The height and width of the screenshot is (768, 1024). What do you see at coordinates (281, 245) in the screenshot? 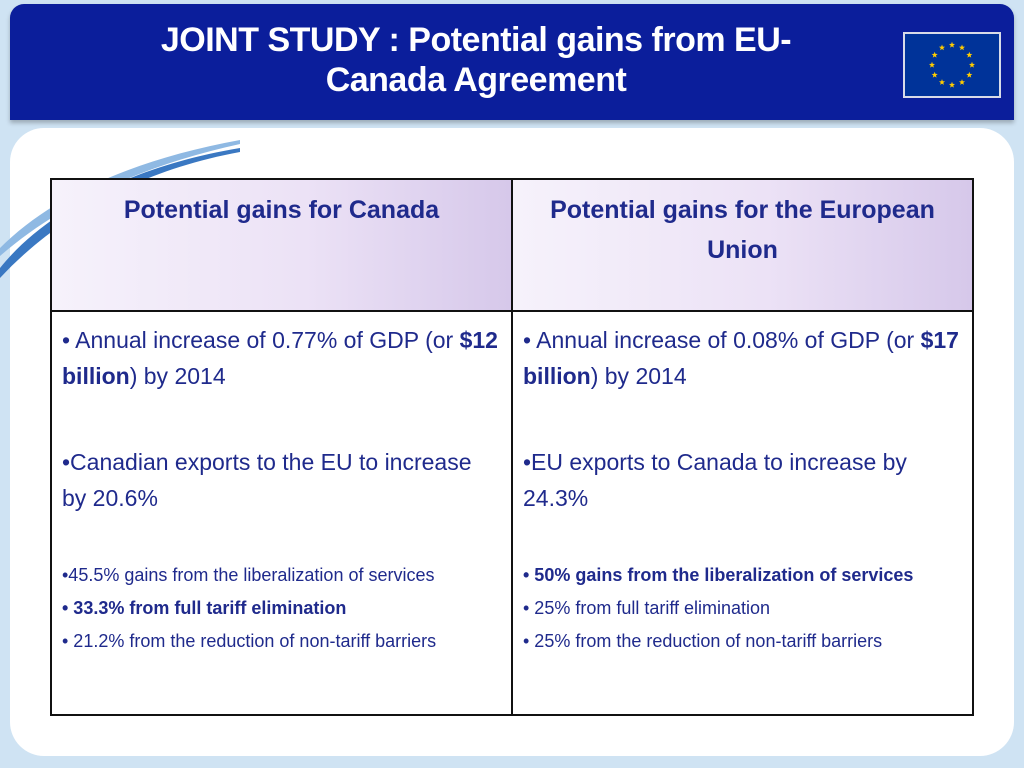
I see `canada-column-header: Potential gains for Canada` at bounding box center [281, 245].